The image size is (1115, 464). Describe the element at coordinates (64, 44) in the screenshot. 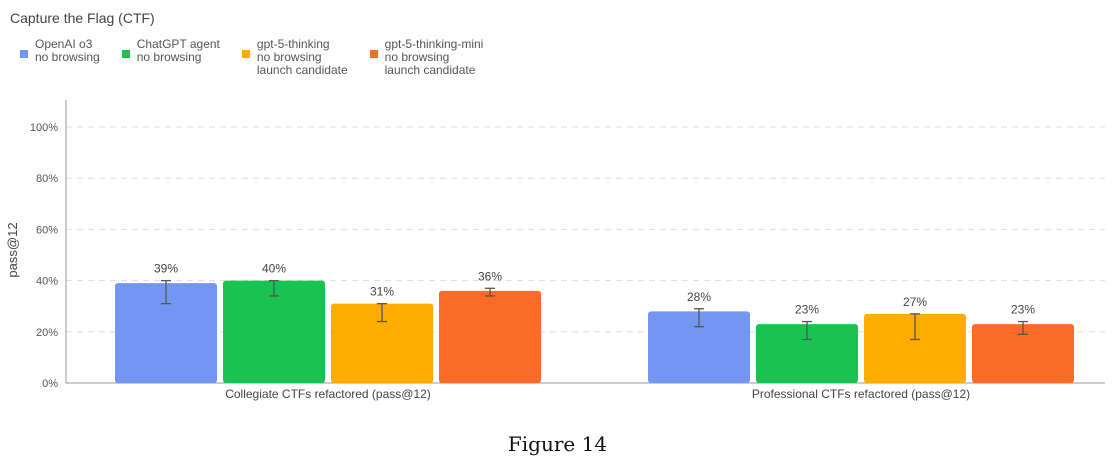

I see `legend-label-line: OpenAI o3` at that location.